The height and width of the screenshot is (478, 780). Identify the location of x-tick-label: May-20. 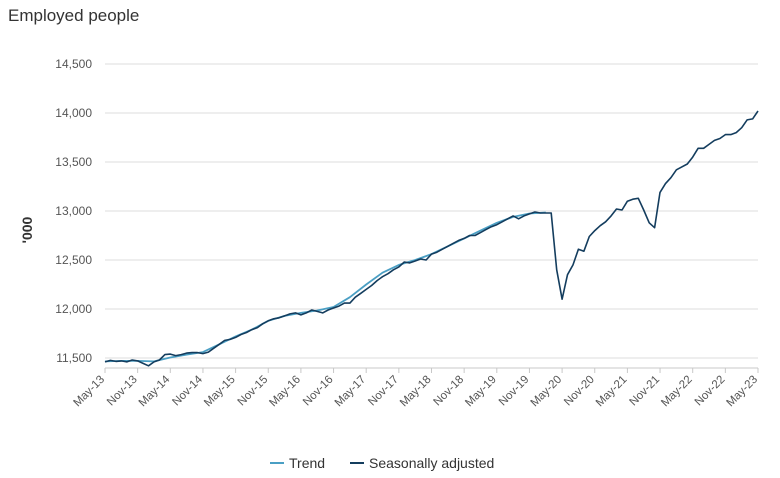
(547, 392).